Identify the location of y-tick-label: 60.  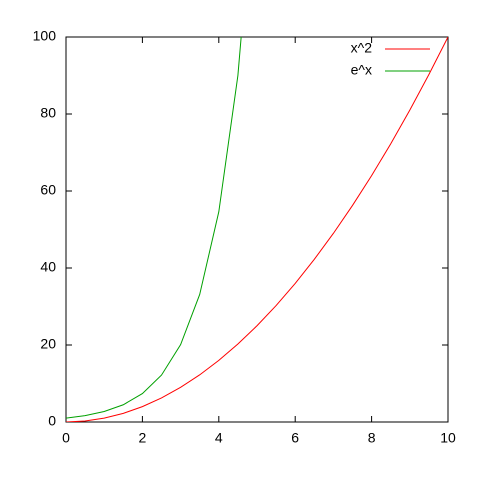
(48, 190).